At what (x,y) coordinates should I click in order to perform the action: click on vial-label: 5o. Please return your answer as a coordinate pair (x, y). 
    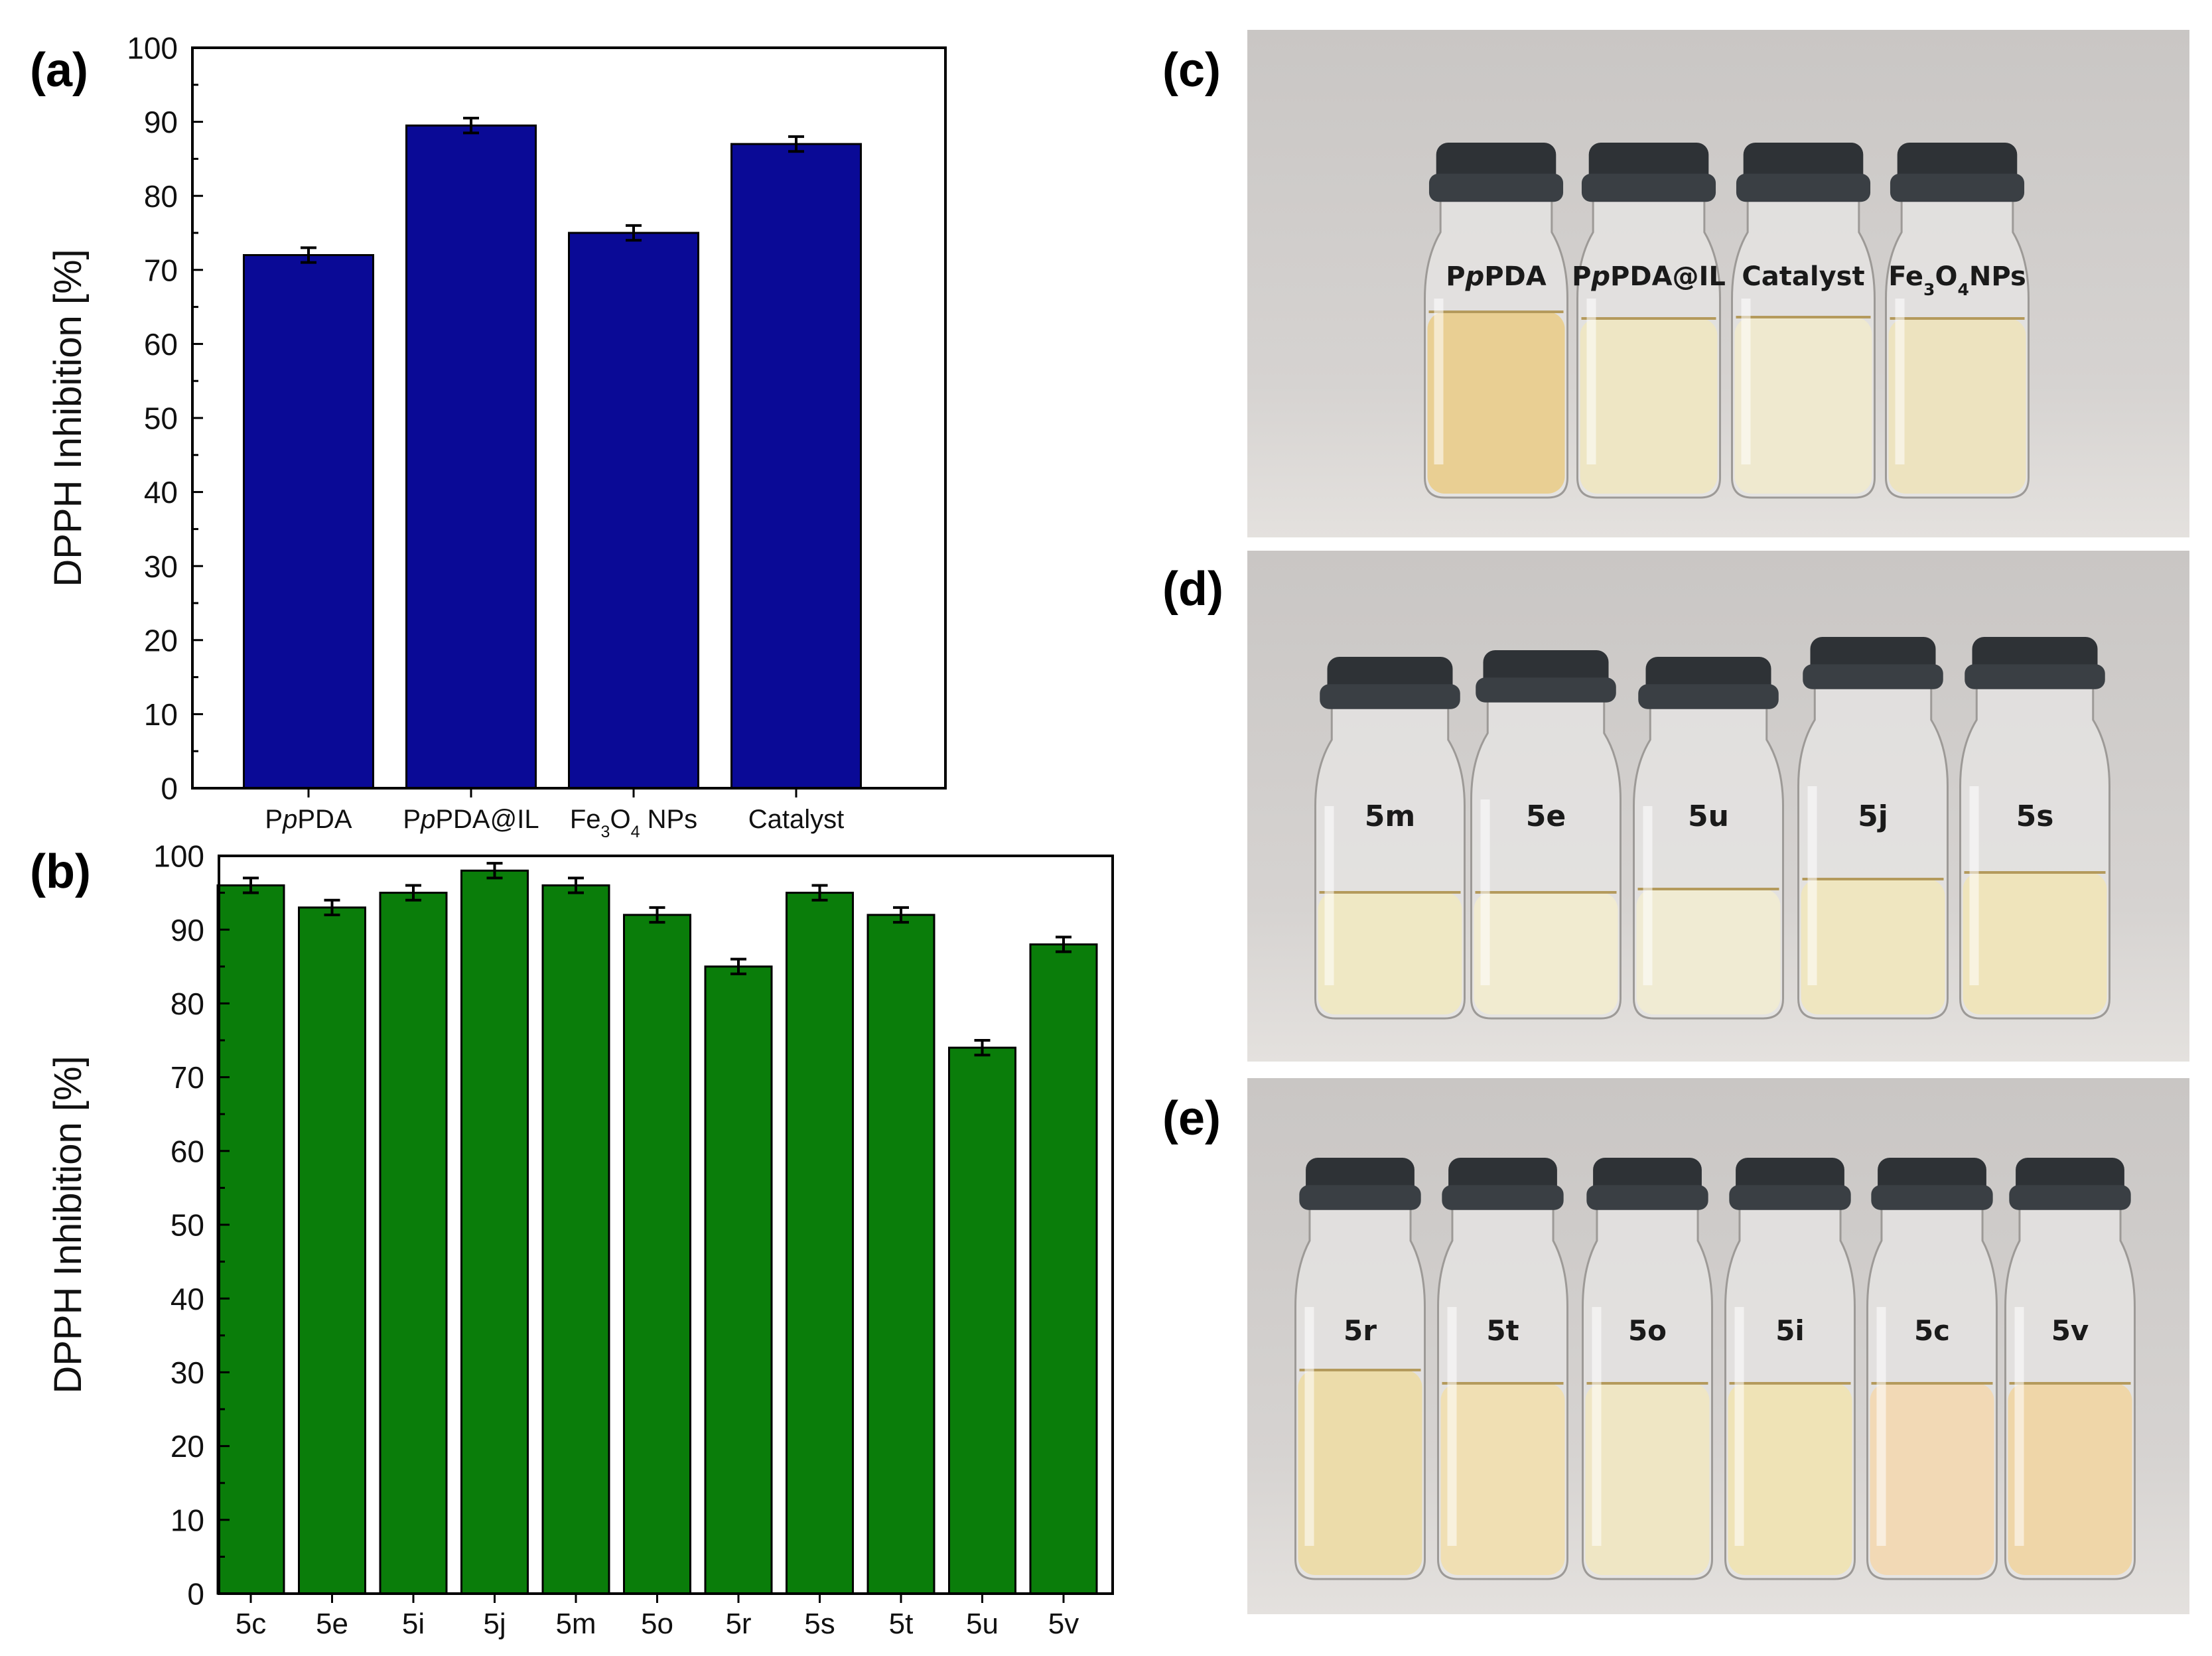
    Looking at the image, I should click on (1647, 1330).